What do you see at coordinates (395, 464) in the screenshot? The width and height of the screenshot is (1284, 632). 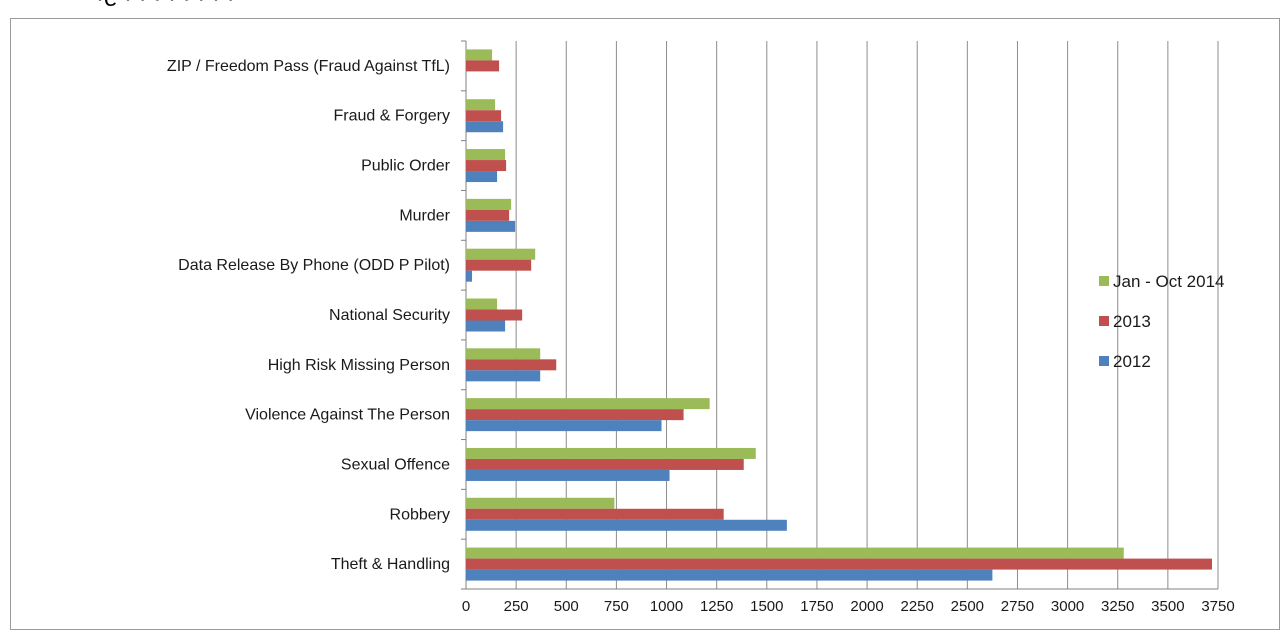 I see `category-label: Sexual Offence` at bounding box center [395, 464].